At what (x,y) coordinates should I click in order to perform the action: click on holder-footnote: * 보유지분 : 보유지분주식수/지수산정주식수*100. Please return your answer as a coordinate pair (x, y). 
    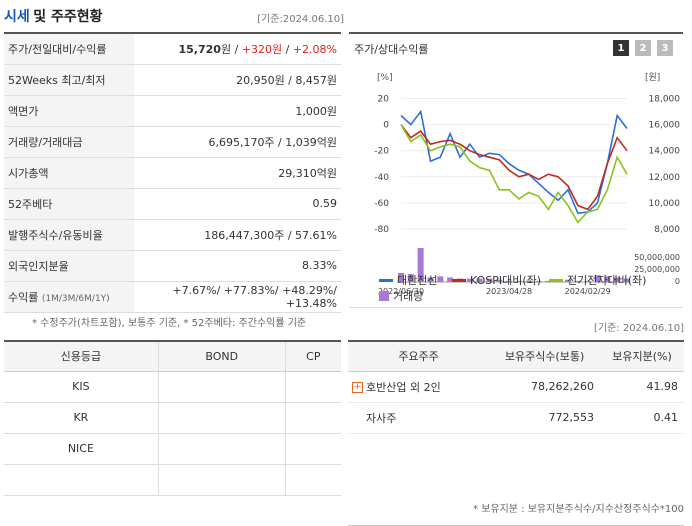
    Looking at the image, I should click on (578, 509).